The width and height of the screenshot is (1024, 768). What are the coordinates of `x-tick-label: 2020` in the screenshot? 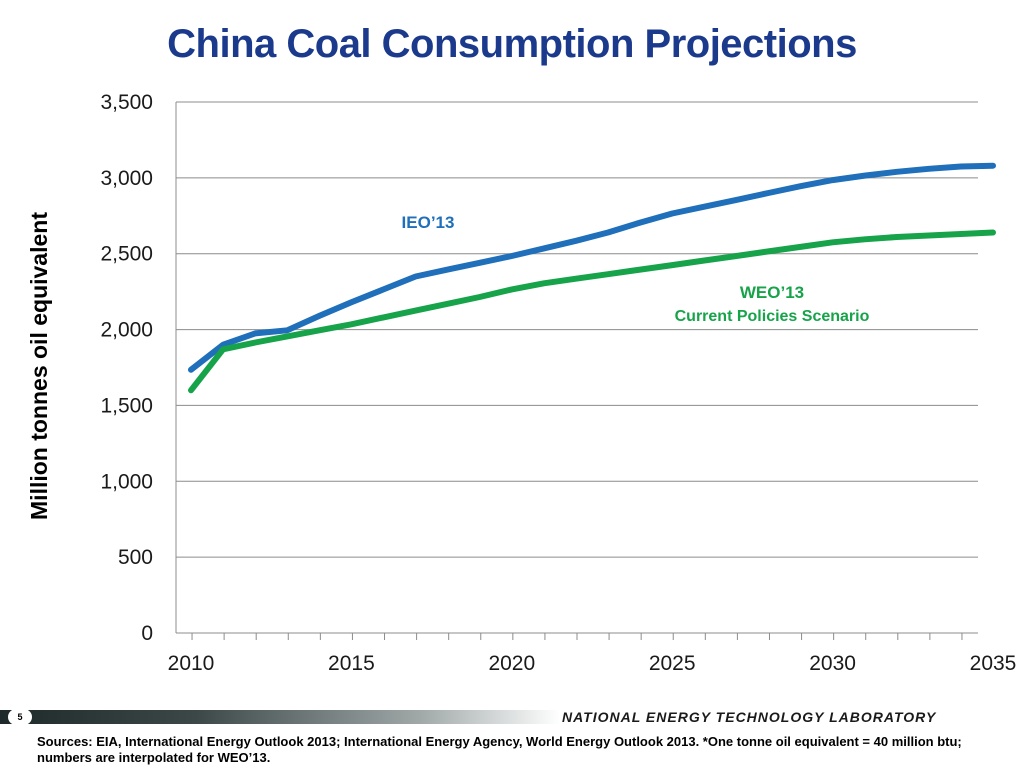 It's located at (511, 663).